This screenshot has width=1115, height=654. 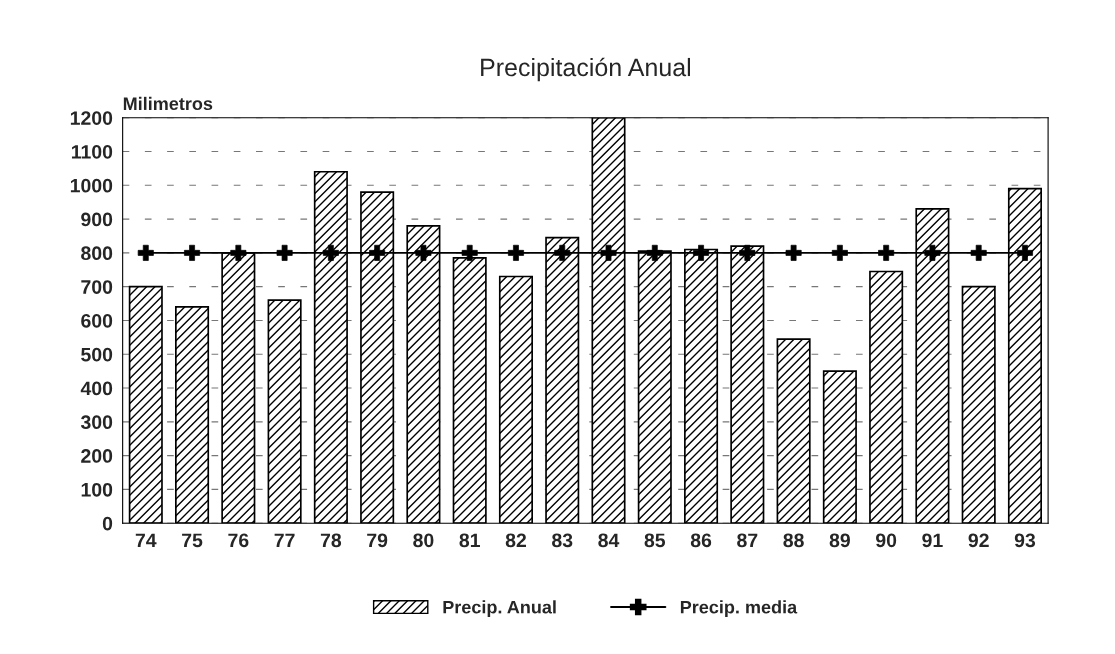 I want to click on y-tick-label: 800, so click(x=97, y=253).